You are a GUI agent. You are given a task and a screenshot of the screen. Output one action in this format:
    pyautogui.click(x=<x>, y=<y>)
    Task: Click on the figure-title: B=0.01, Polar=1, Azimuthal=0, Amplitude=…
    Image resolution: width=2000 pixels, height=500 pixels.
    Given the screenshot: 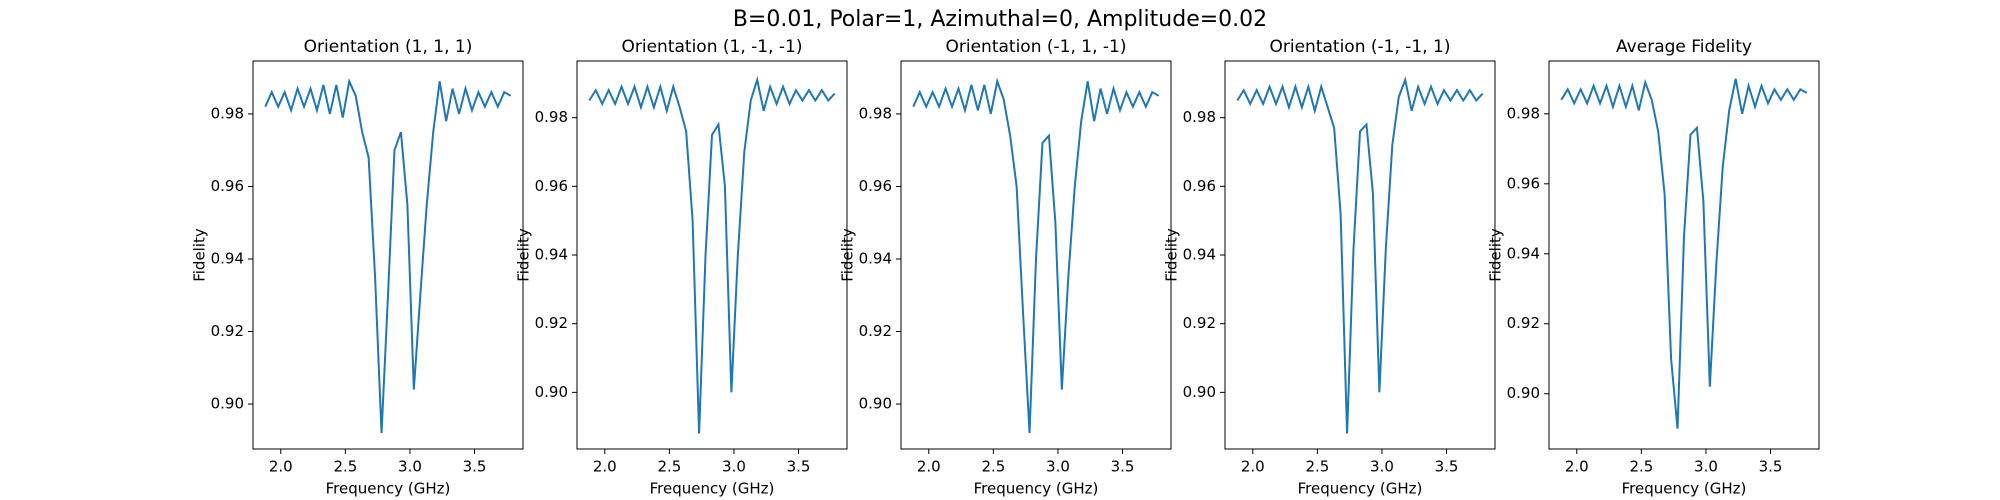 What is the action you would take?
    pyautogui.click(x=1000, y=19)
    